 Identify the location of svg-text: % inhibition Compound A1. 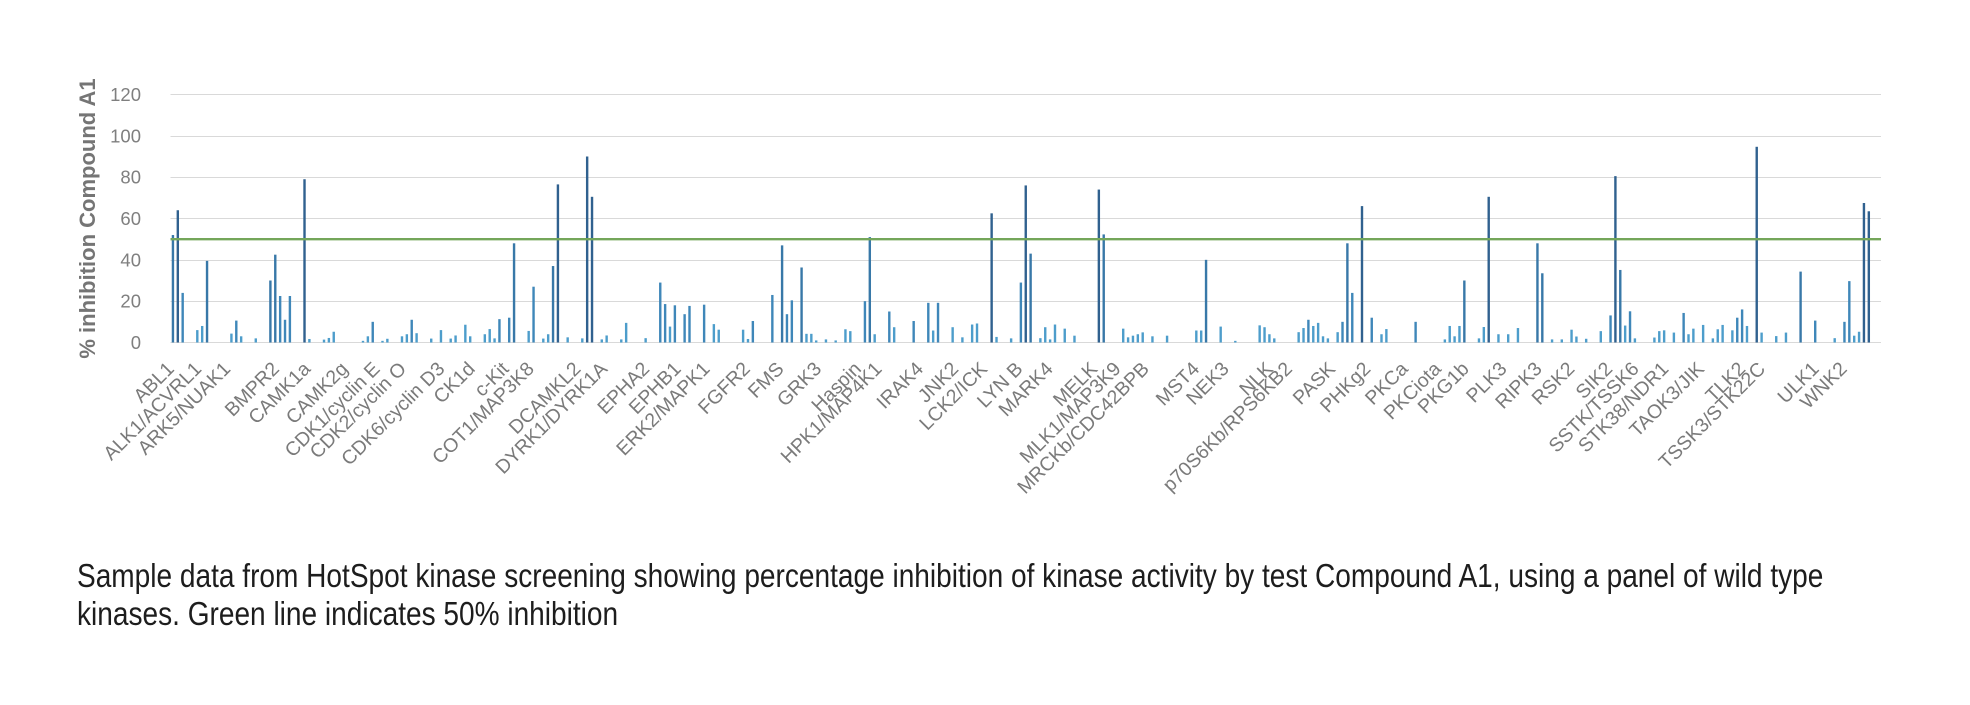
(87, 218).